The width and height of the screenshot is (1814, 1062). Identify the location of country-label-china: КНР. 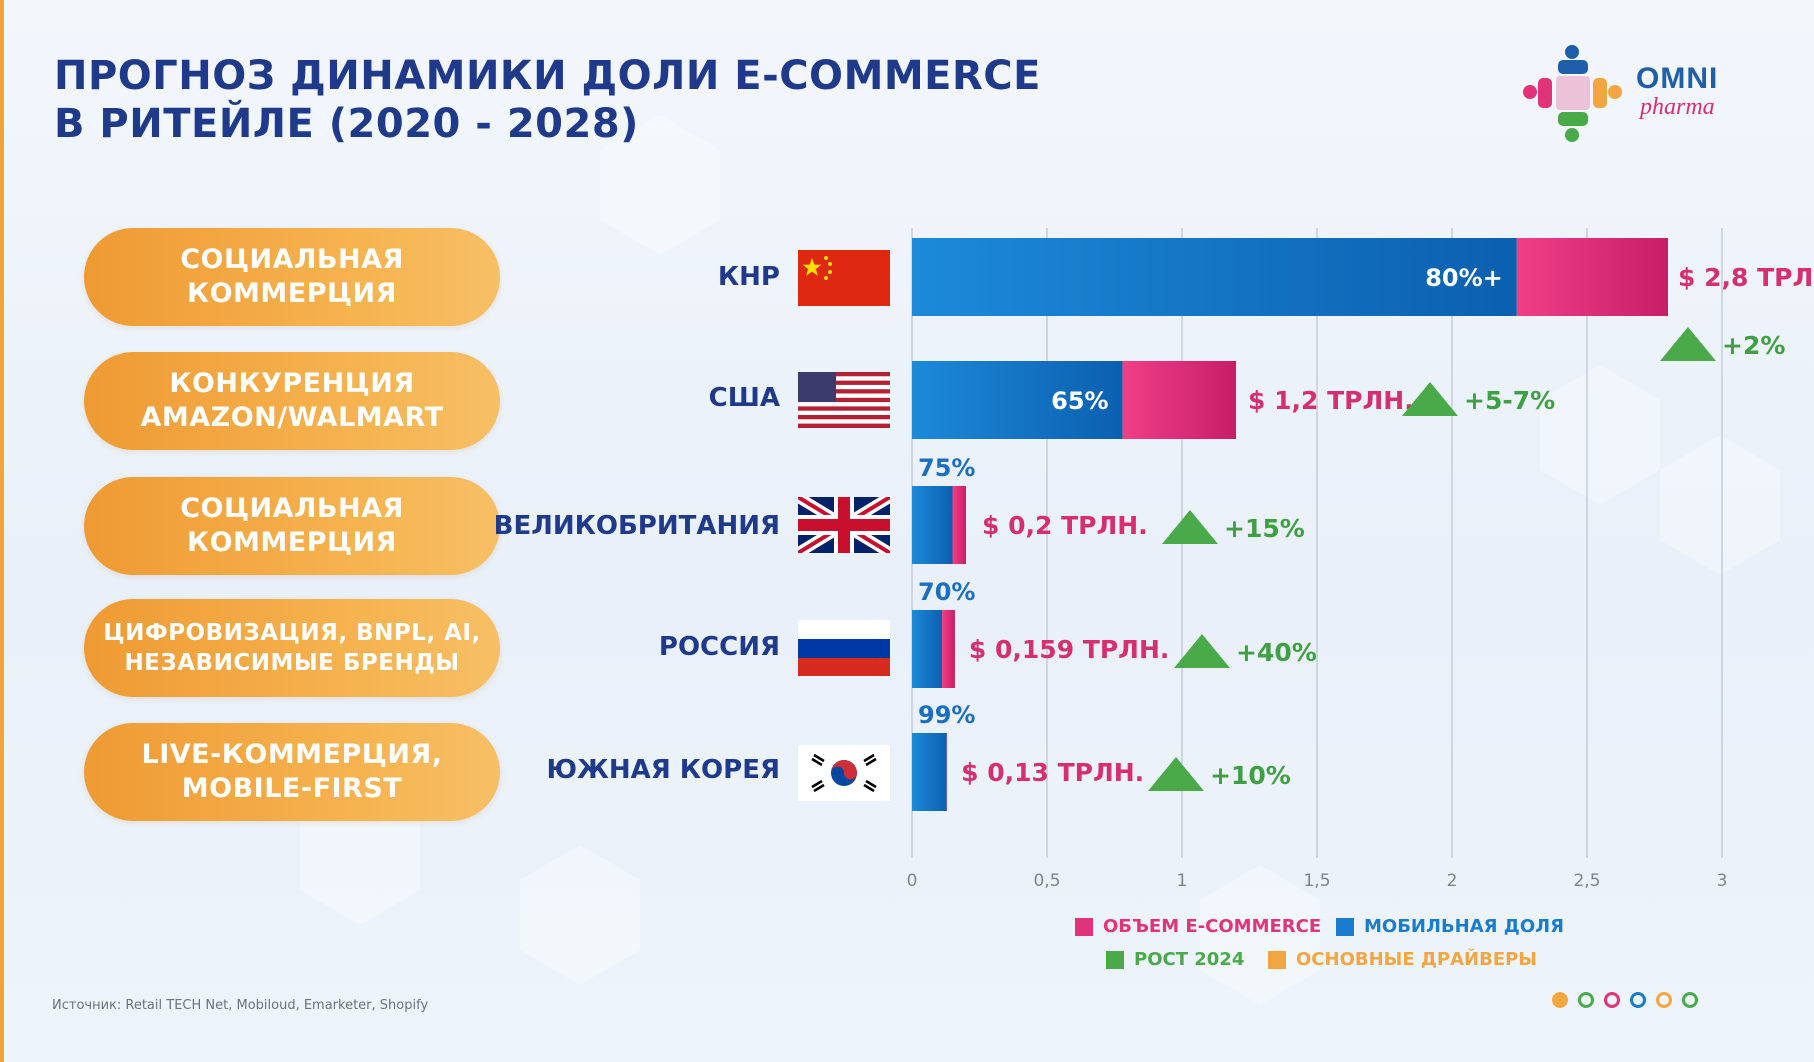
(748, 277).